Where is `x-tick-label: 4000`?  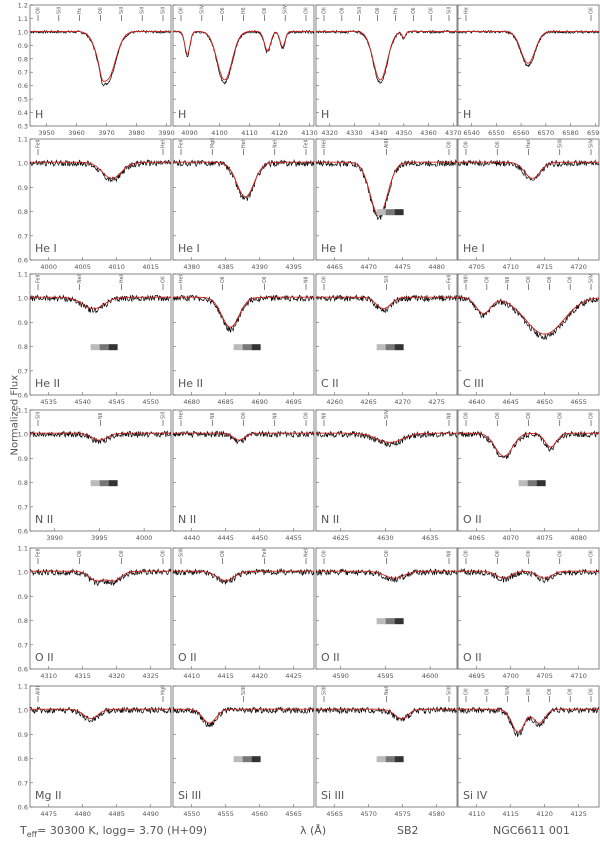
x-tick-label: 4000 is located at coordinates (48, 267).